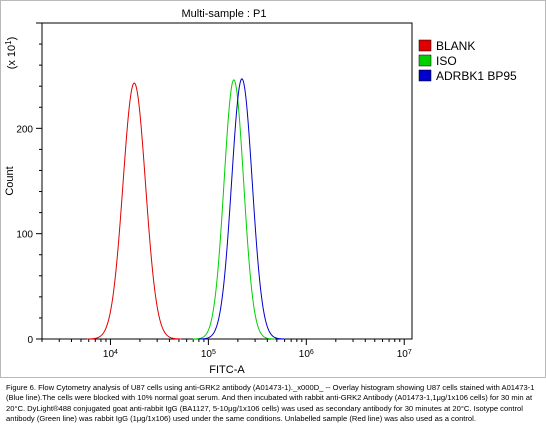 This screenshot has width=546, height=446. What do you see at coordinates (134, 211) in the screenshot?
I see `series-line-blank` at bounding box center [134, 211].